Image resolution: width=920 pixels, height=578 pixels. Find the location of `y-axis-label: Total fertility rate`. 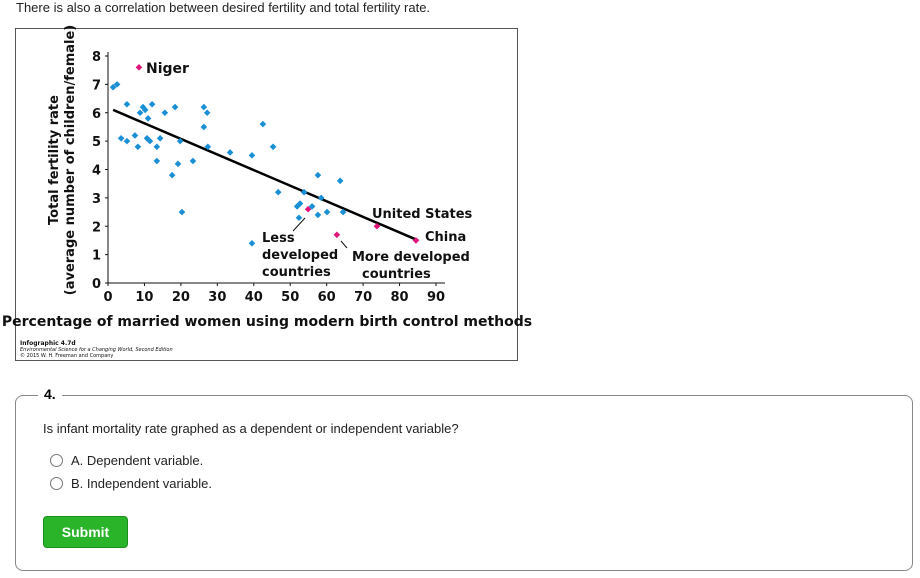

y-axis-label: Total fertility rate is located at coordinates (54, 160).